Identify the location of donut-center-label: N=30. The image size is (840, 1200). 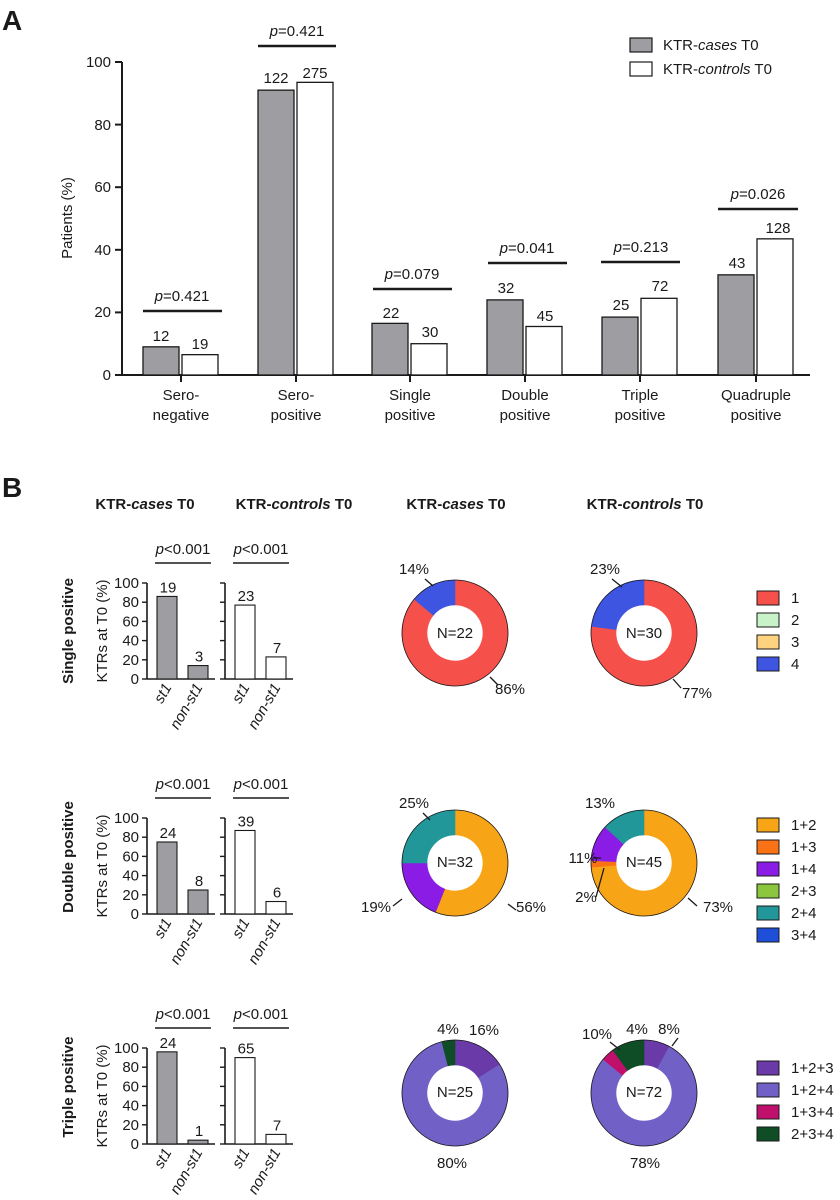
(644, 633).